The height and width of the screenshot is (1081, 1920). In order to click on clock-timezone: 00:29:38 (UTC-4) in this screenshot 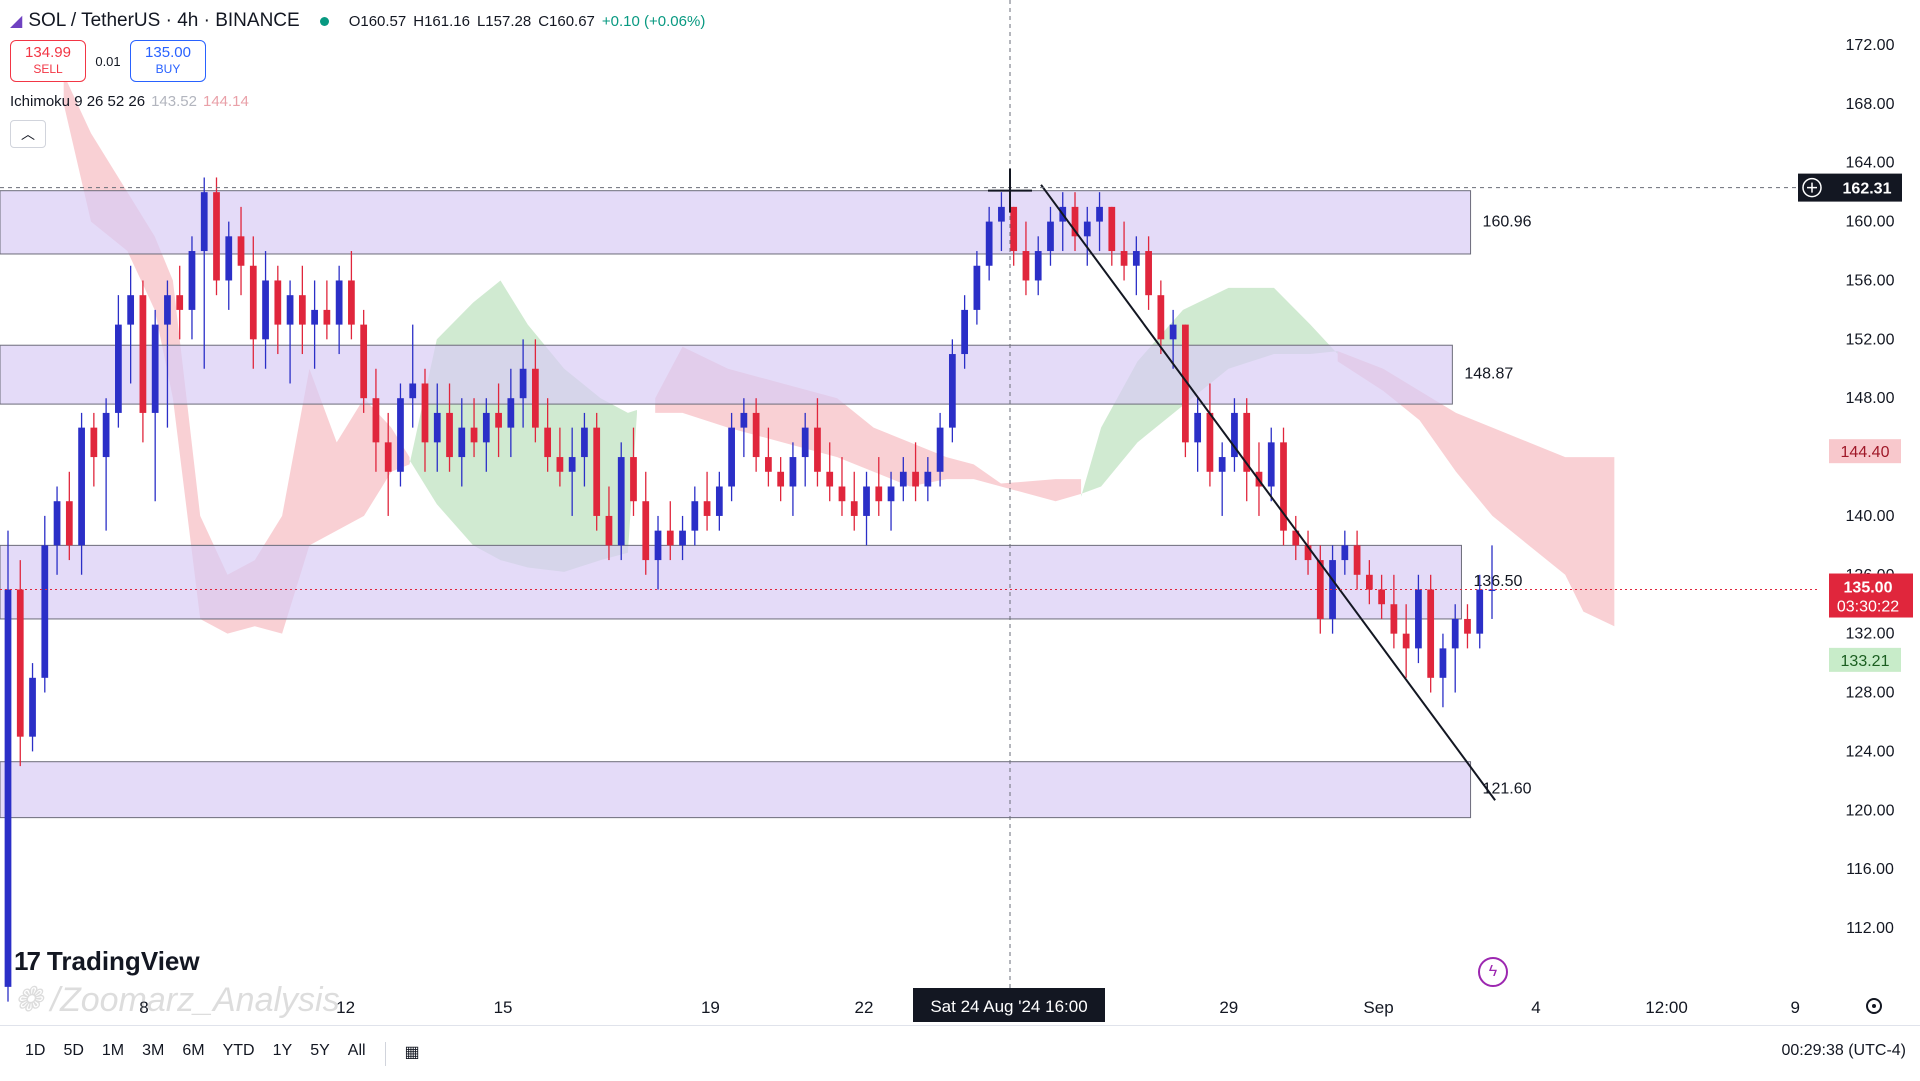, I will do `click(1844, 1050)`.